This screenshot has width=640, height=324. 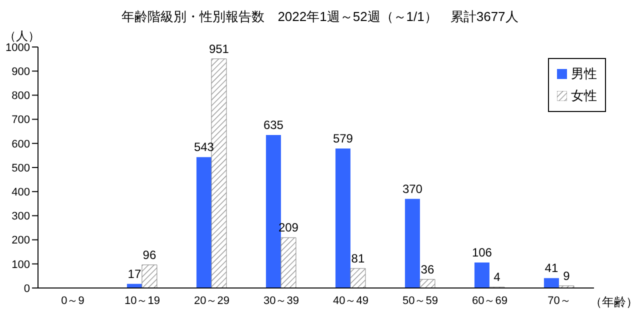 I want to click on y-tick-label: 900, so click(x=21, y=72).